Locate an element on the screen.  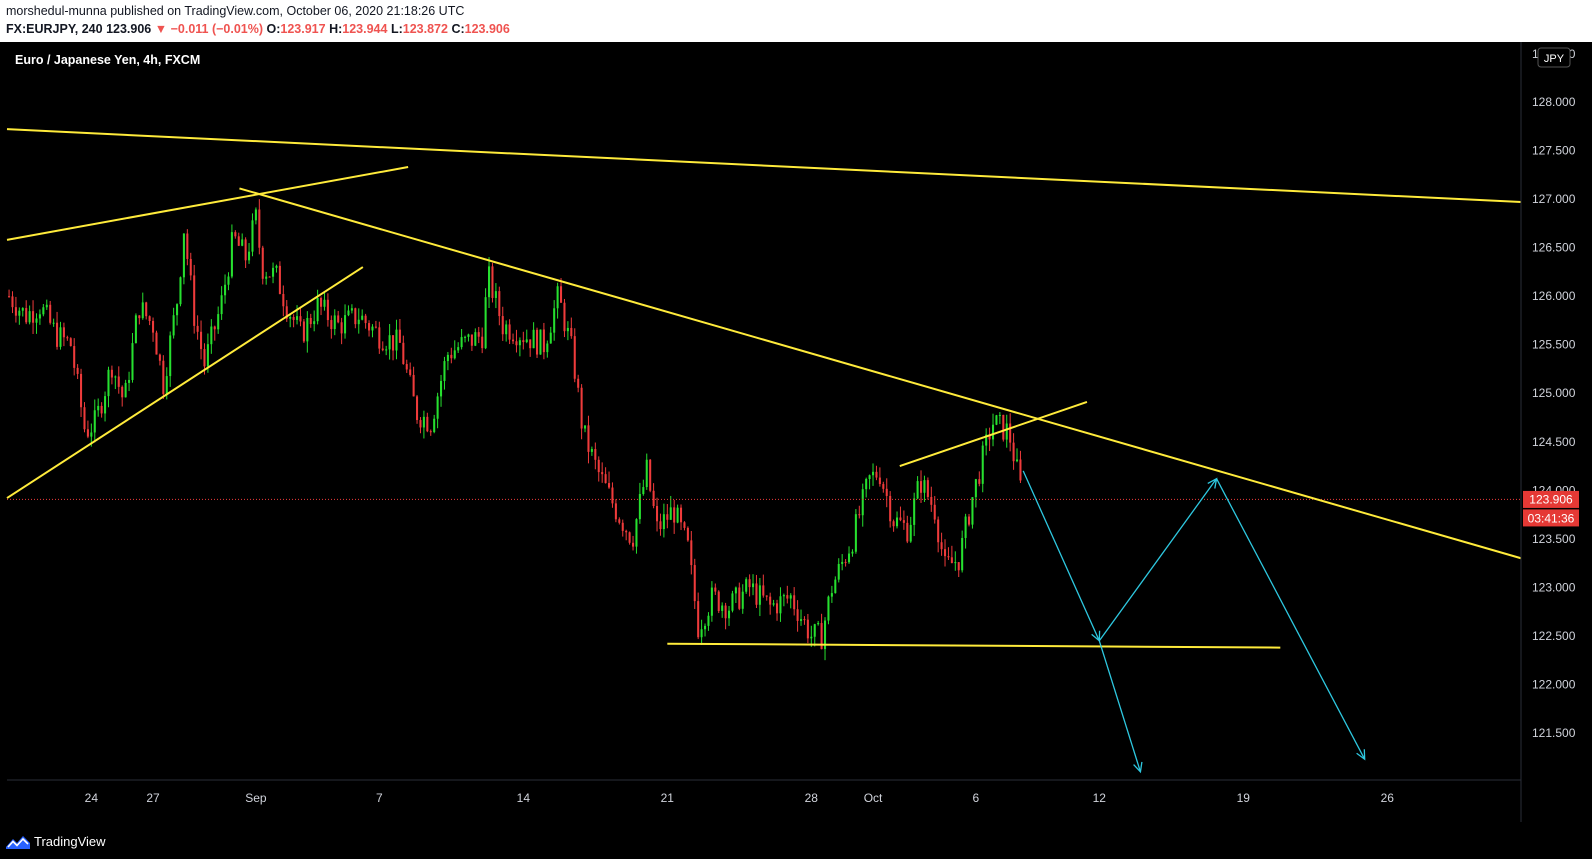
currency-badge: JPY is located at coordinates (1554, 57).